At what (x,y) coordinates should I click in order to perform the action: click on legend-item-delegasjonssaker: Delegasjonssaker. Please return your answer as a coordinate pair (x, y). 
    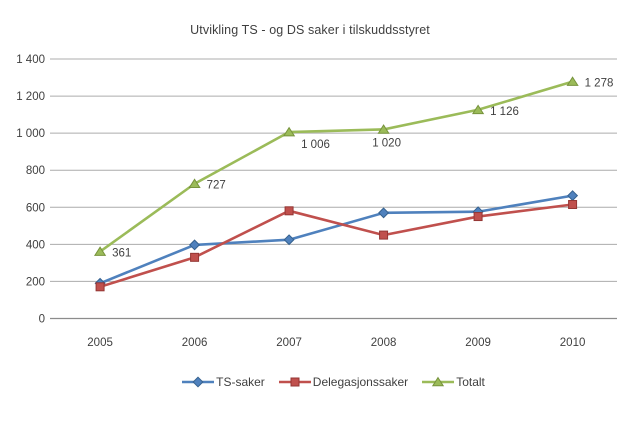
    Looking at the image, I should click on (343, 382).